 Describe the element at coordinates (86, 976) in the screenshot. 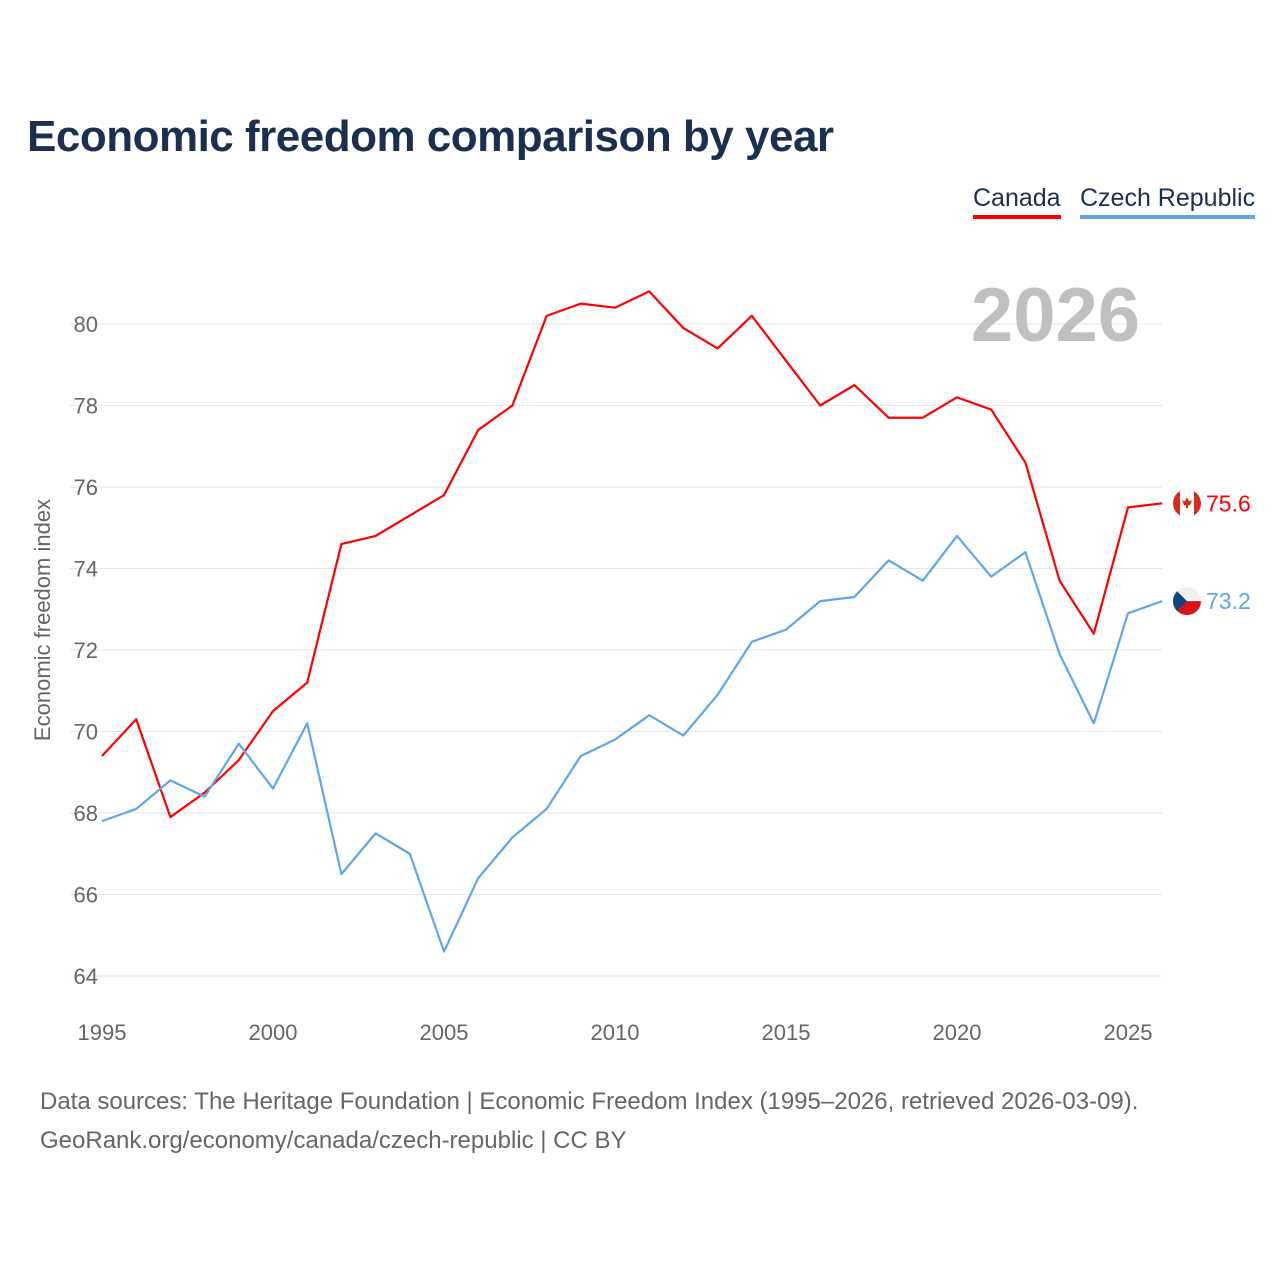

I see `y-tick-label: 64` at that location.